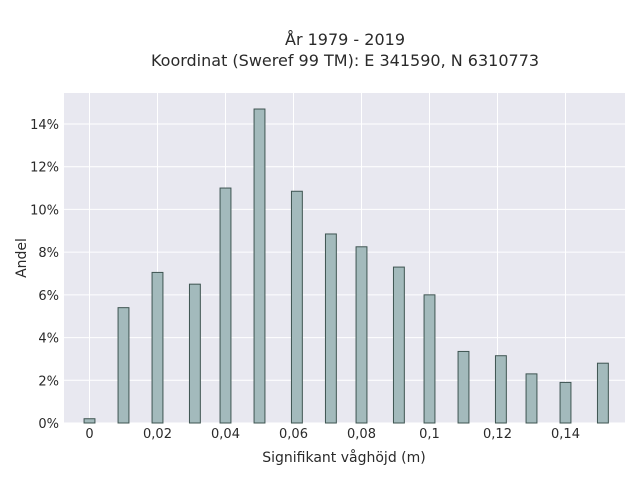  Describe the element at coordinates (332, 434) in the screenshot. I see `x-tick-labels: 0 0,02 0,04 0,06 0,08 0,1 0,12 0,14` at that location.